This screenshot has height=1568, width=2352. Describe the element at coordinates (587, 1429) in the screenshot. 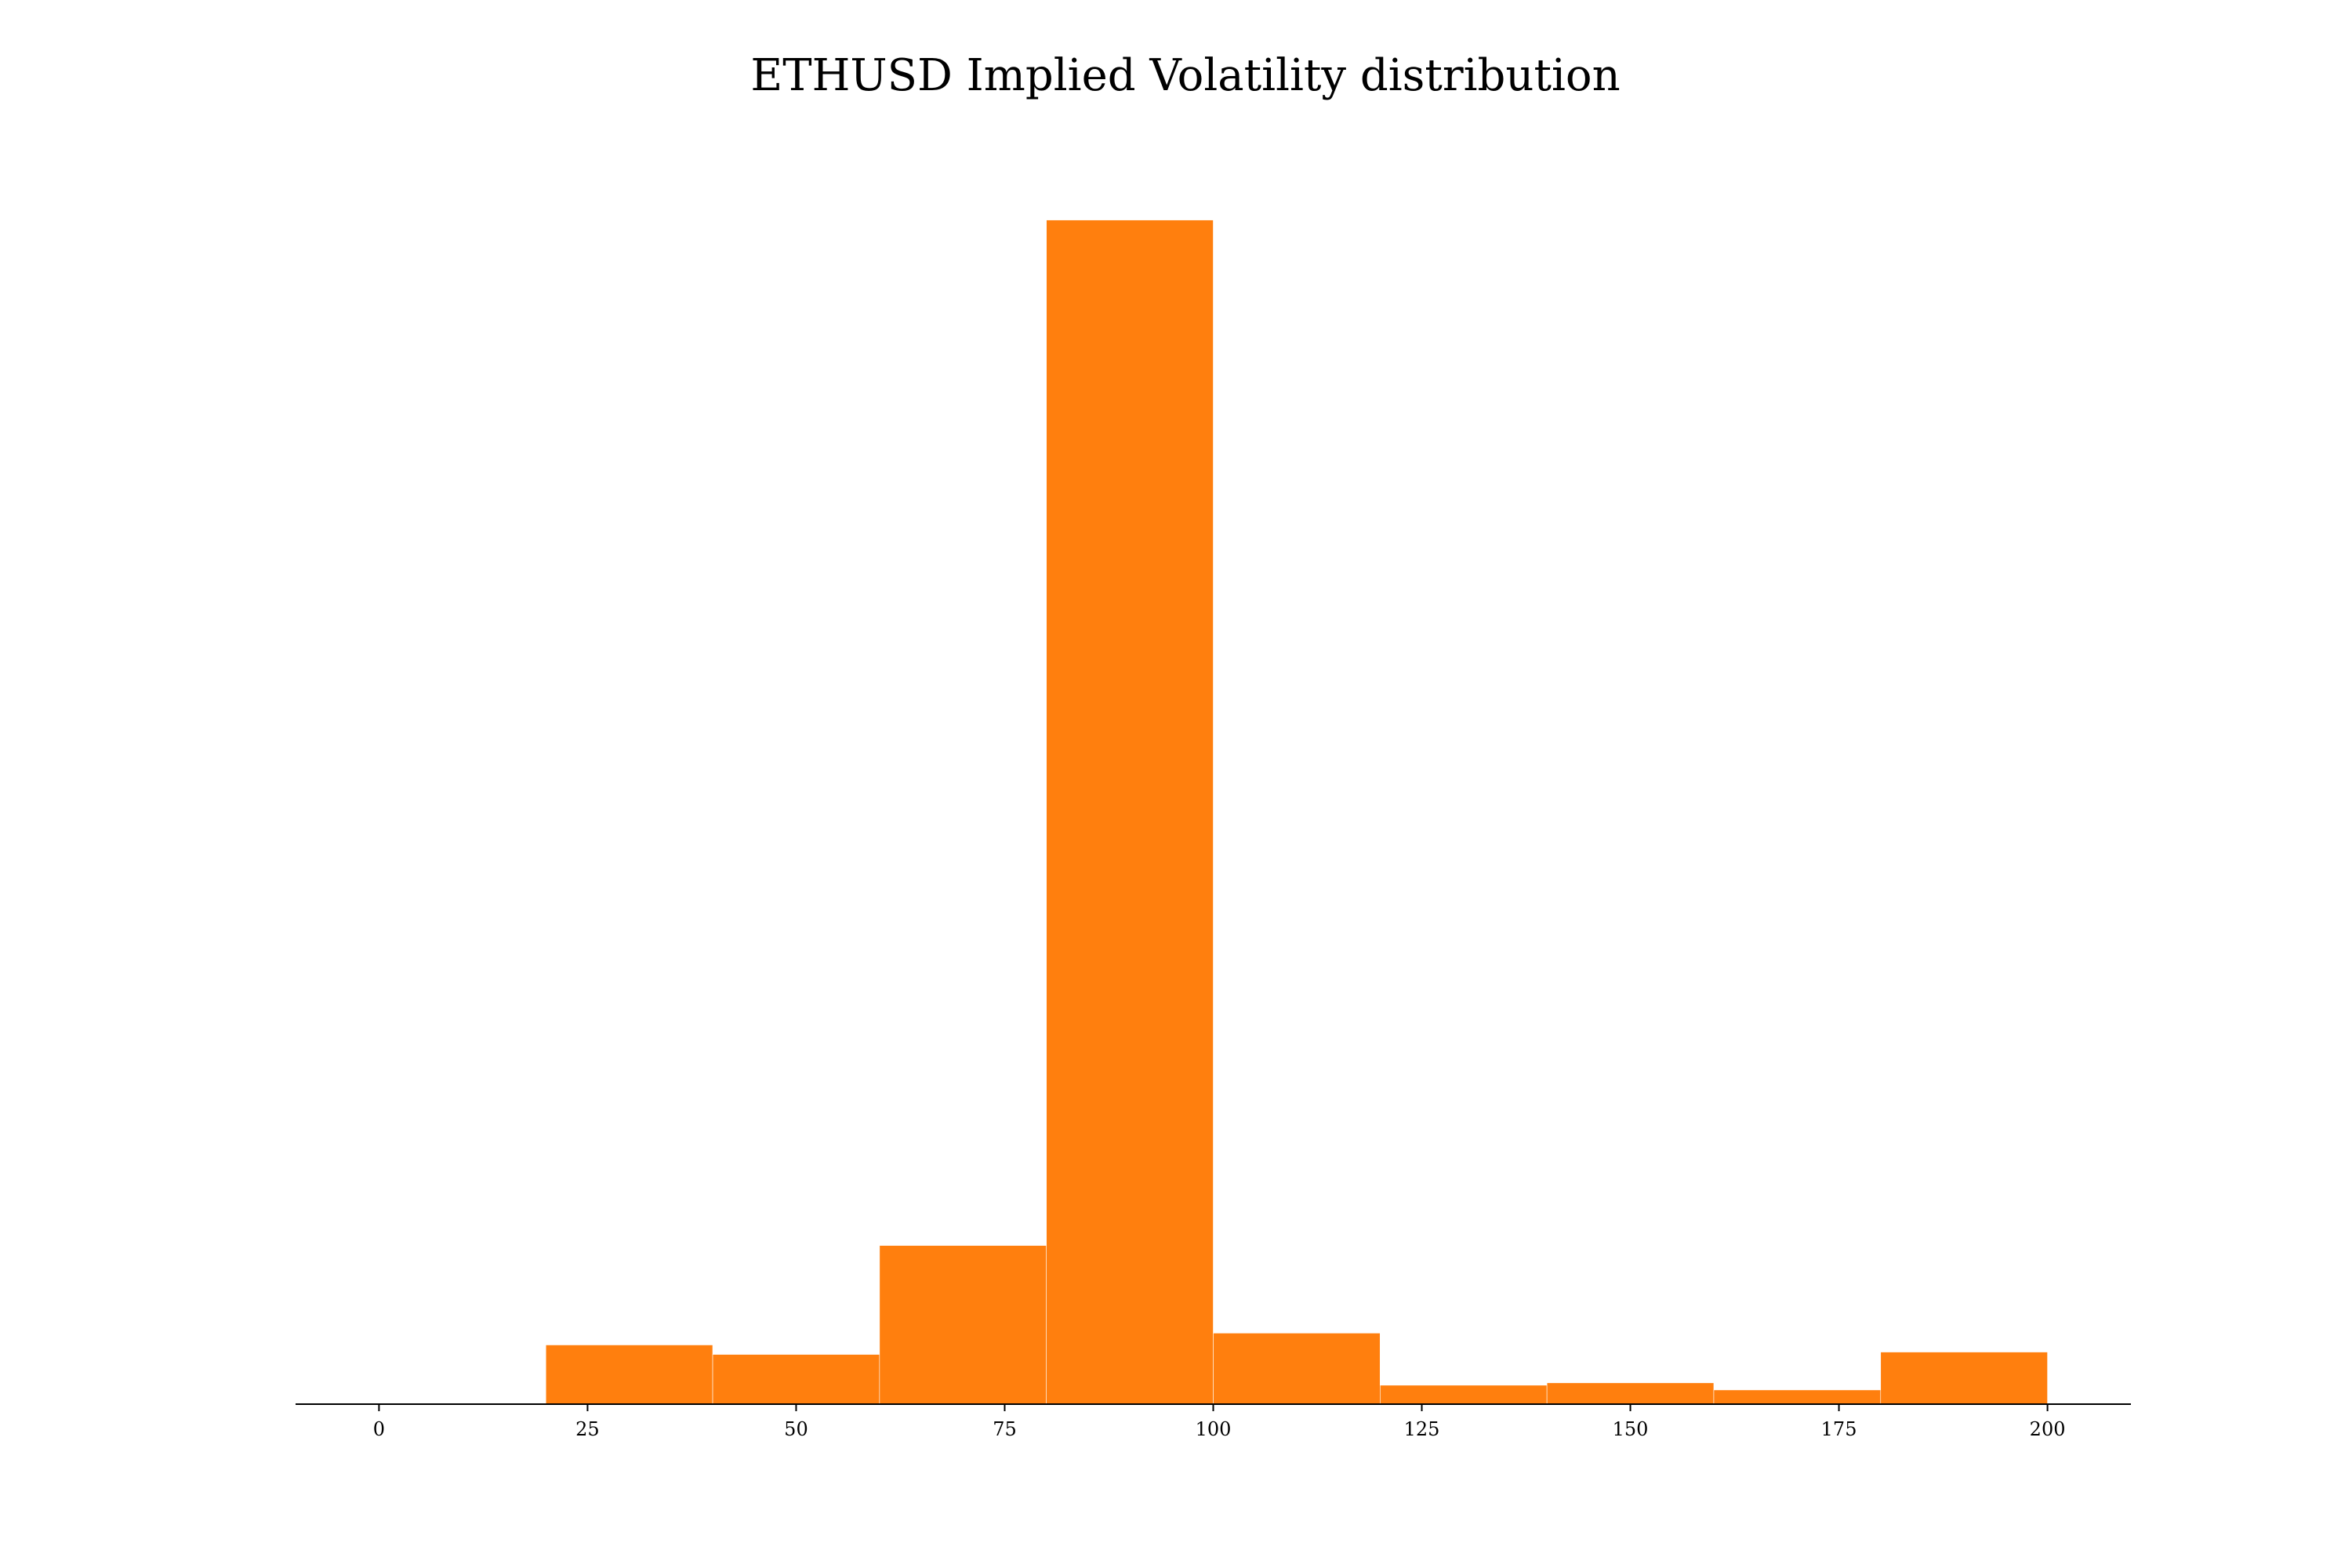

I see `x-tick-label-25: 25` at that location.